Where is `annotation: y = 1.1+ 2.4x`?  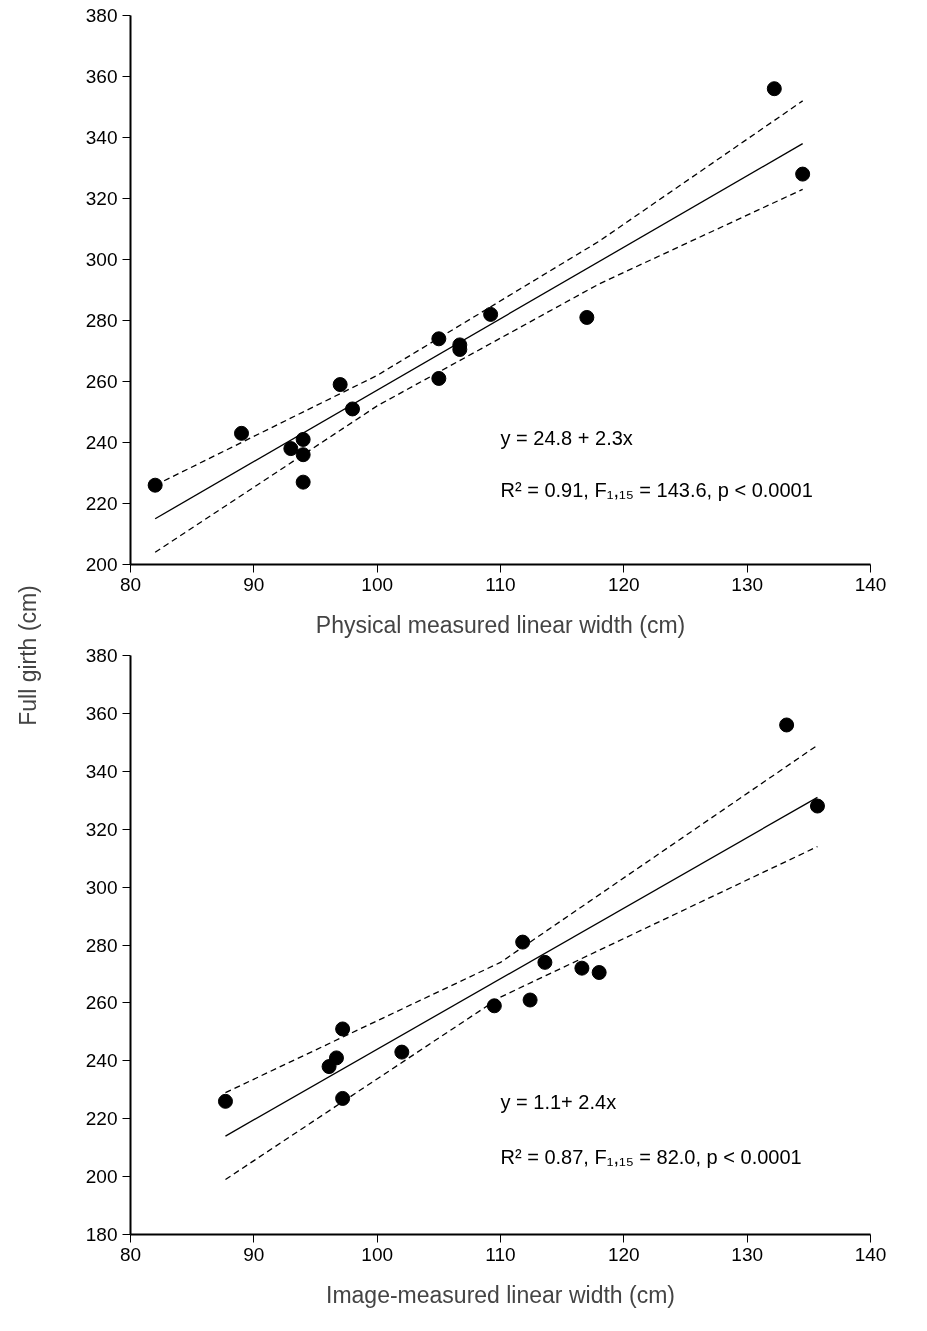 annotation: y = 1.1+ 2.4x is located at coordinates (558, 1101).